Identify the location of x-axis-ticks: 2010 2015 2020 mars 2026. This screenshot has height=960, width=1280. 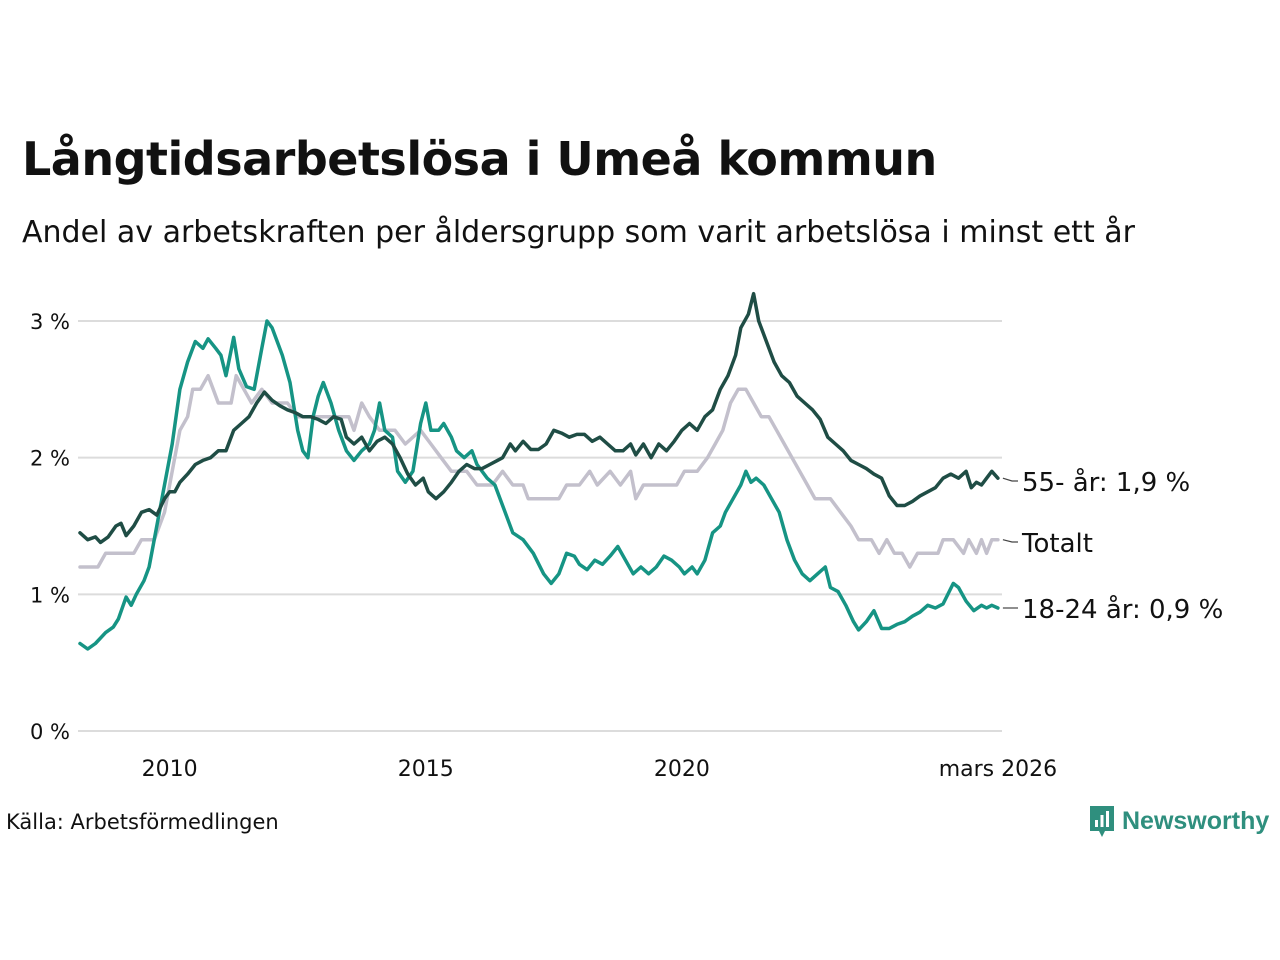
(599, 769).